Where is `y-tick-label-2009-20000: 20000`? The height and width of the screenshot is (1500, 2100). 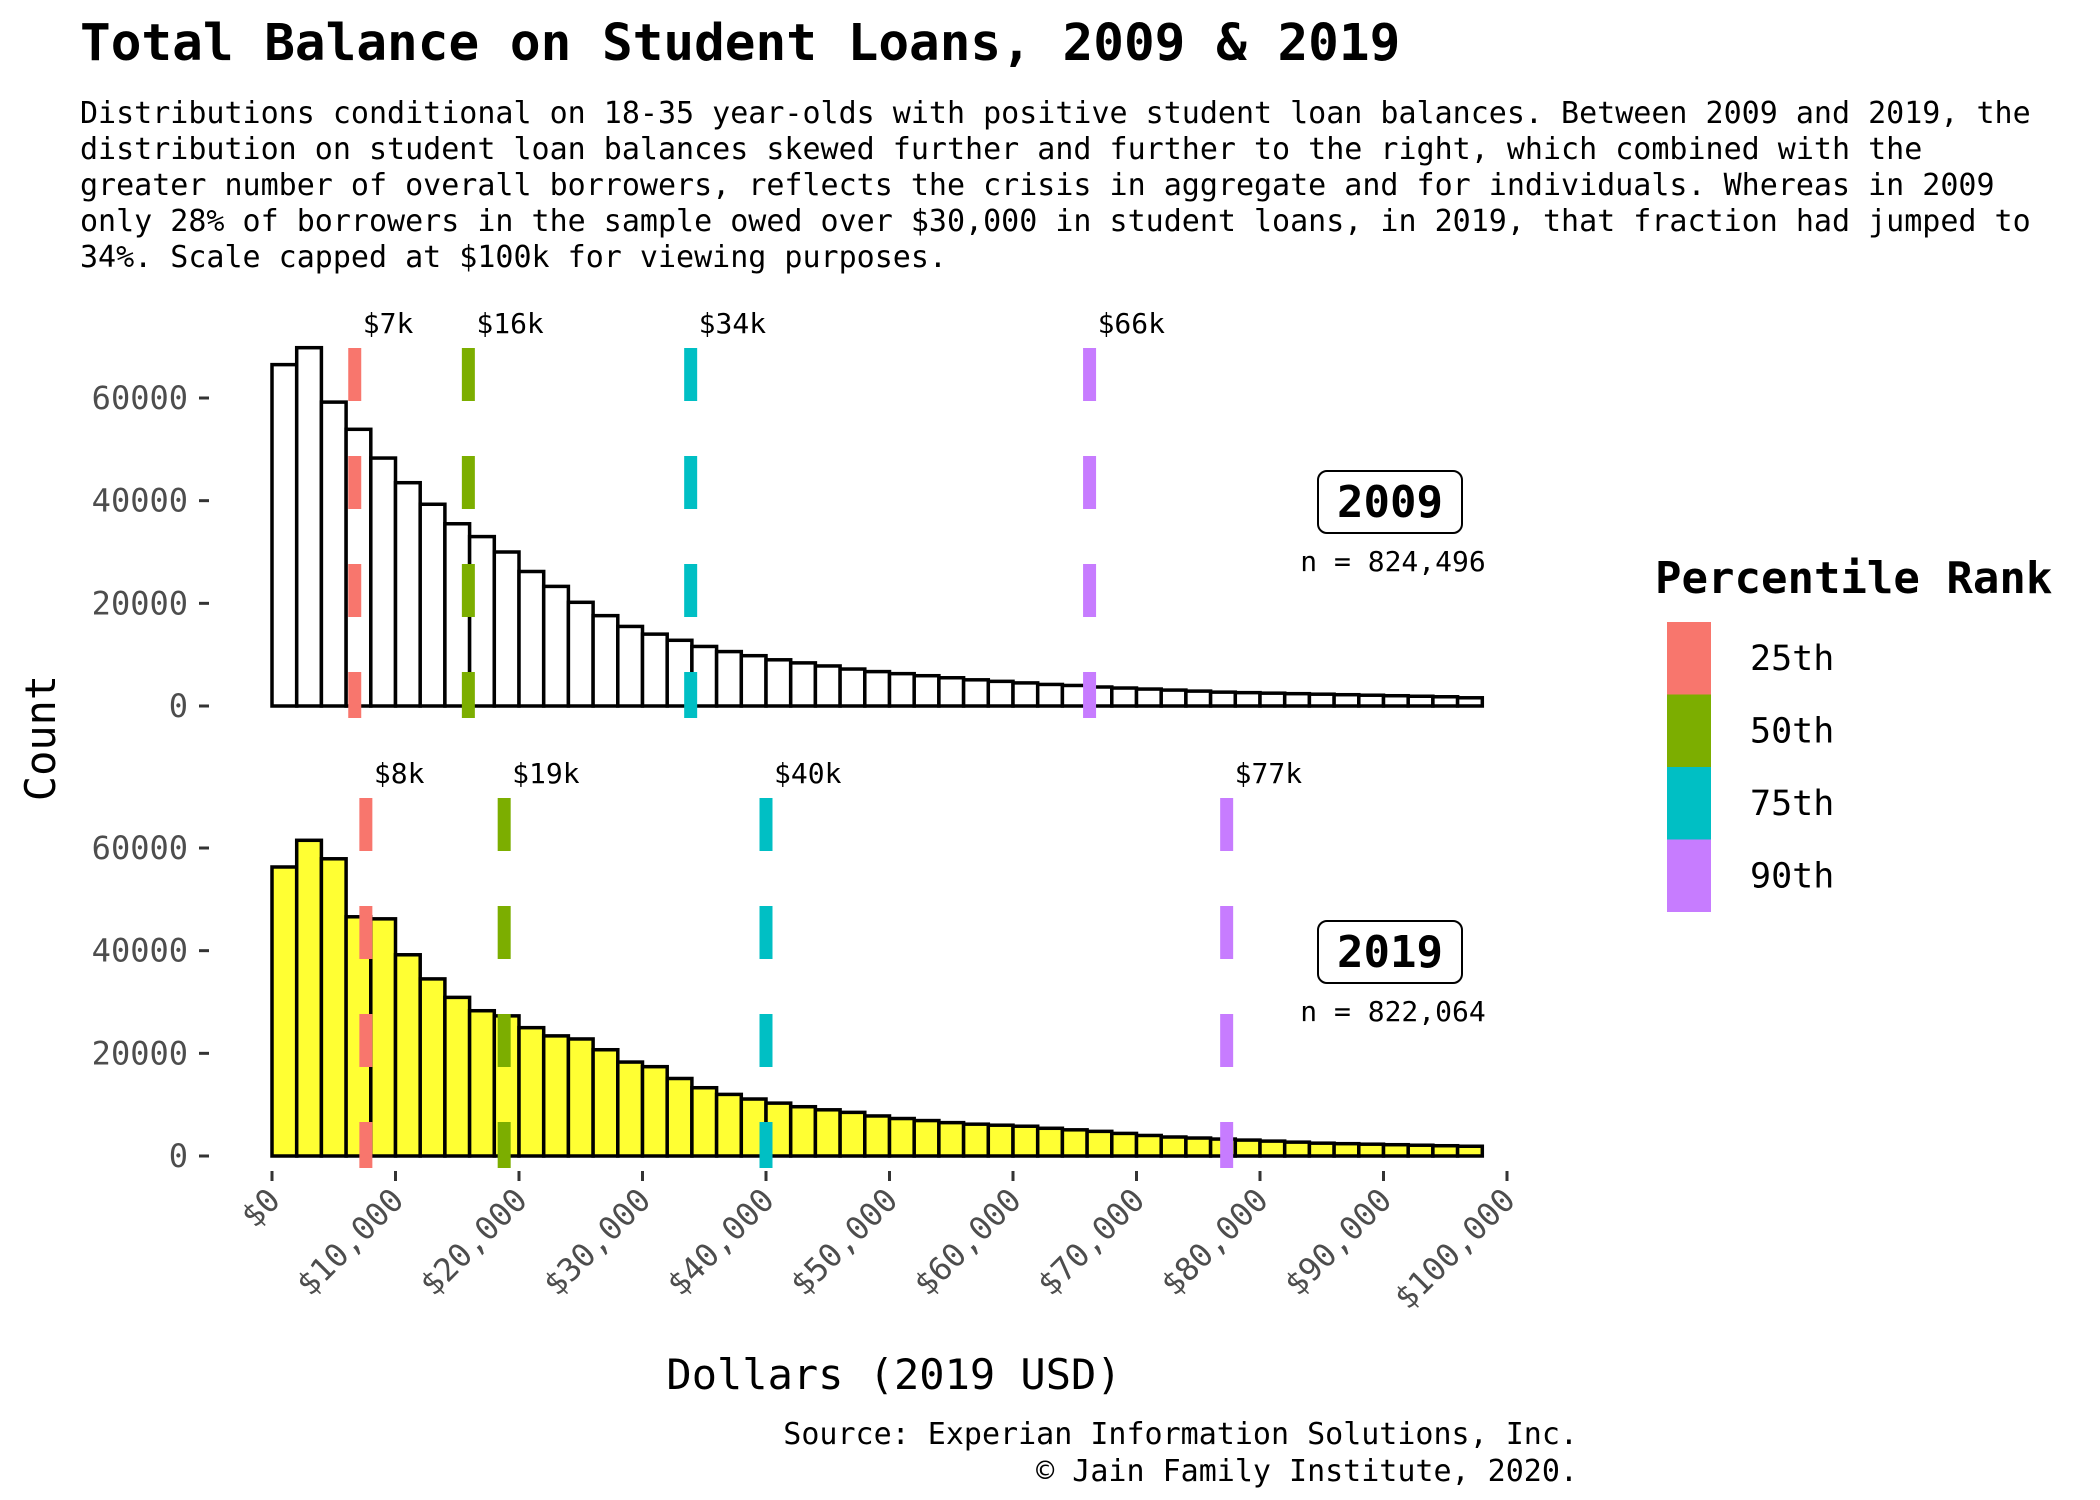
y-tick-label-2009-20000: 20000 is located at coordinates (140, 603).